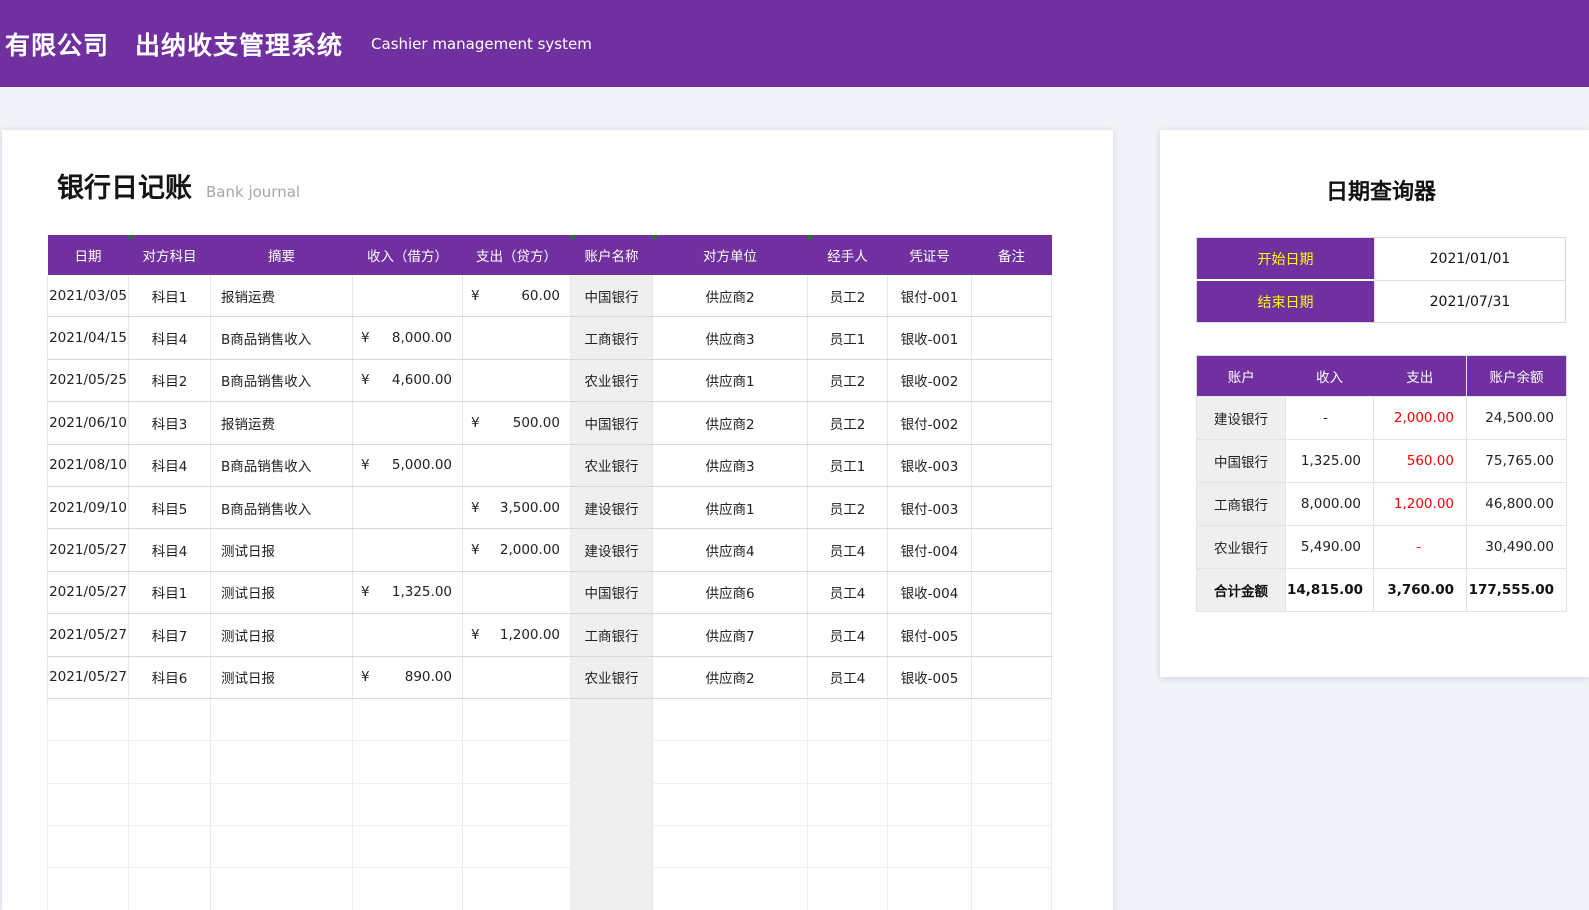  I want to click on cell-account: 工商银行, so click(611, 635).